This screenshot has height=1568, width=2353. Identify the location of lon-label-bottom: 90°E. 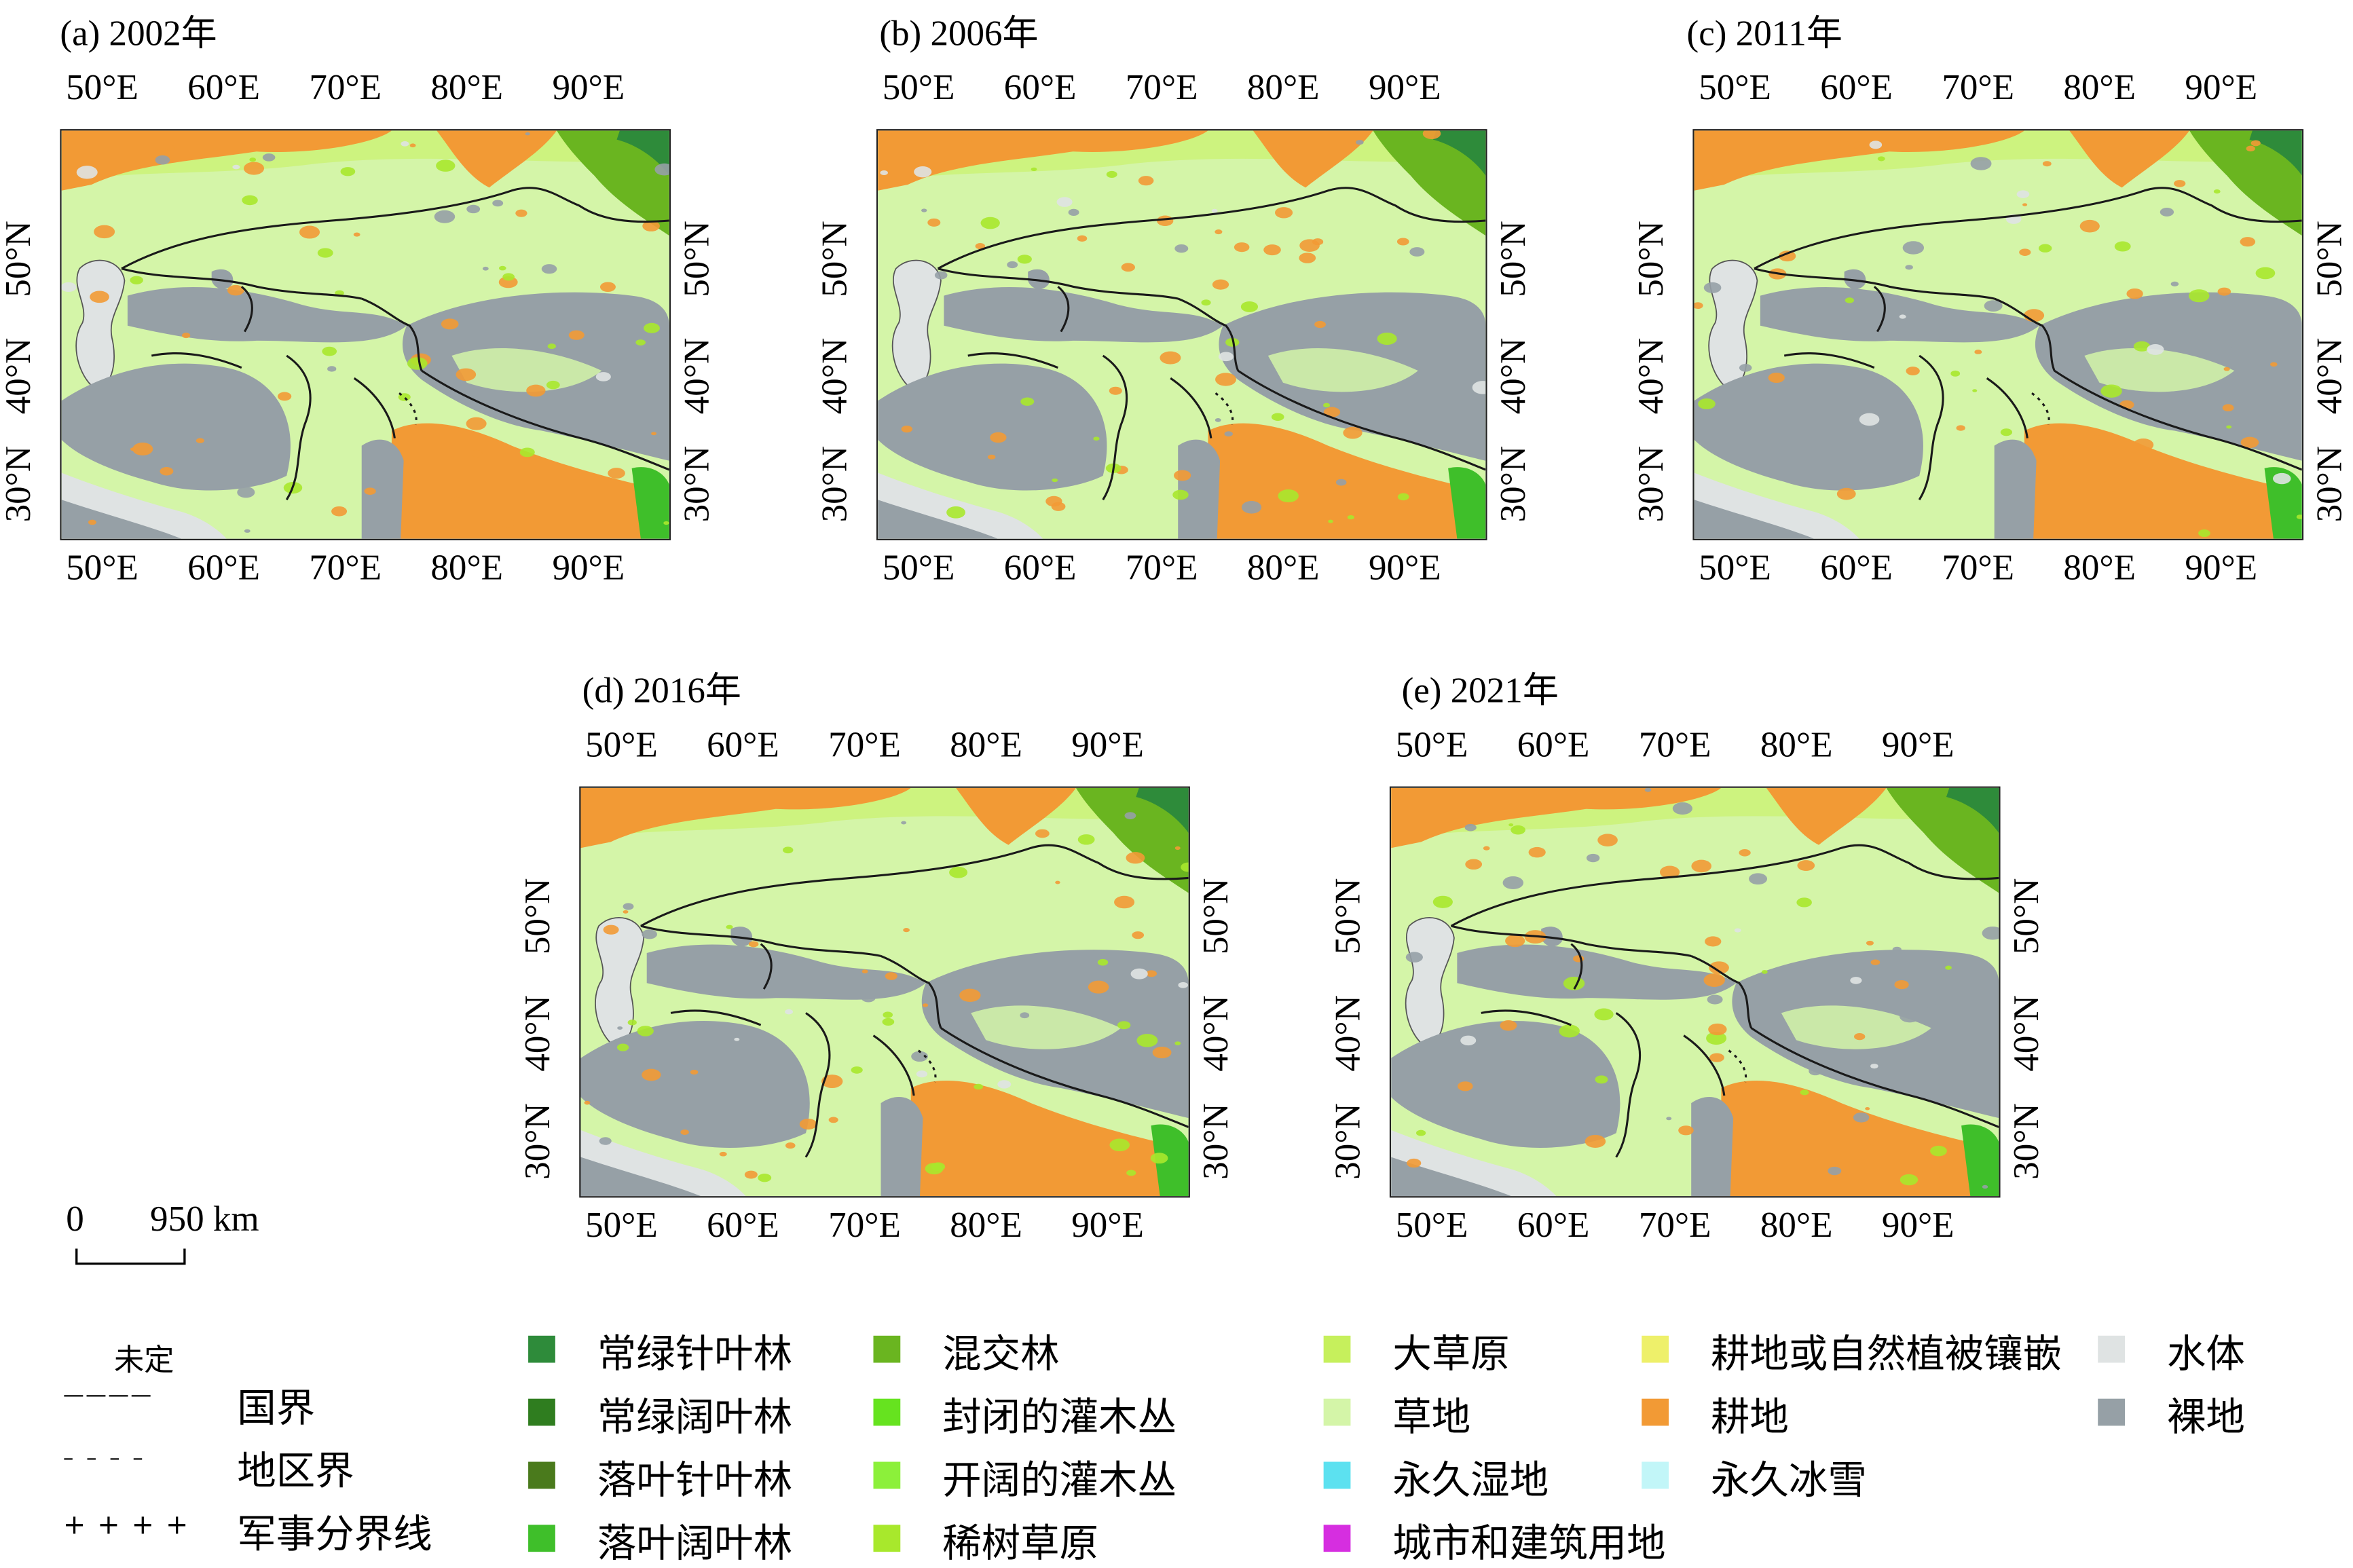
(1404, 569).